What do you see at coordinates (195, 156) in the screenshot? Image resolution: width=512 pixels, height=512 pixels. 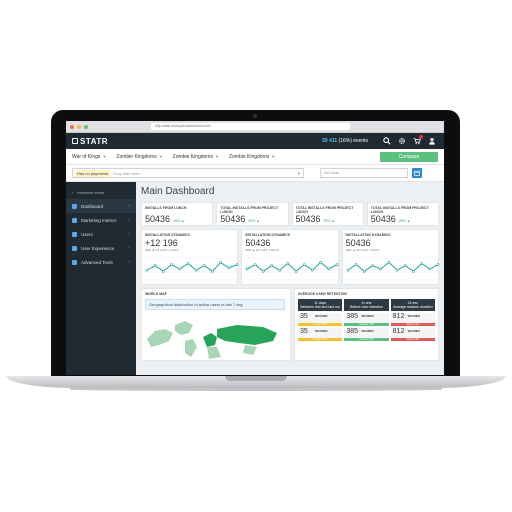 I see `game-tab-3: Zombie Kingdoms ▼` at bounding box center [195, 156].